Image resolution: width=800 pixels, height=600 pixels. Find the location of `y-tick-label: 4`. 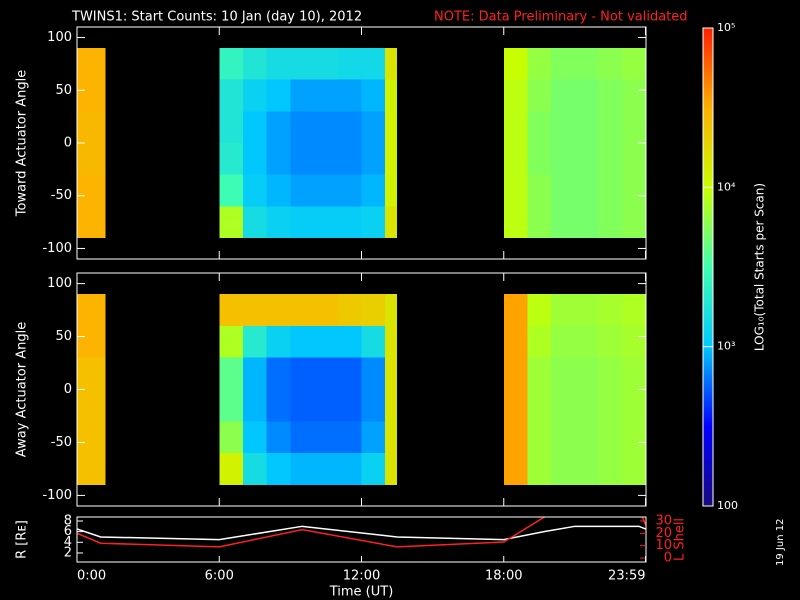

y-tick-label: 4 is located at coordinates (68, 542).